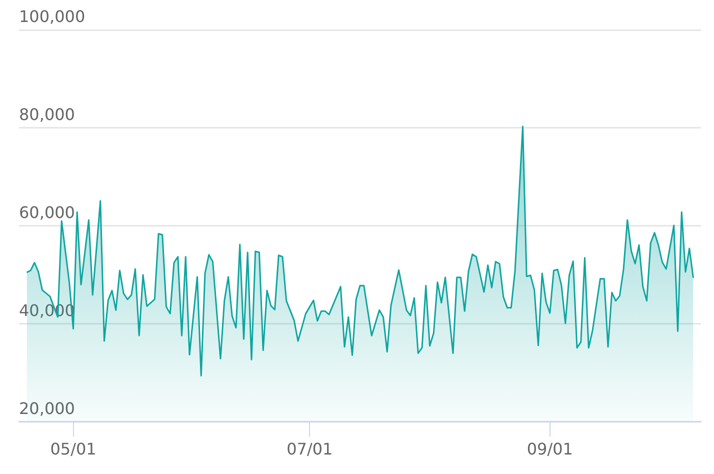  I want to click on x-tick-label: 05/01, so click(73, 449).